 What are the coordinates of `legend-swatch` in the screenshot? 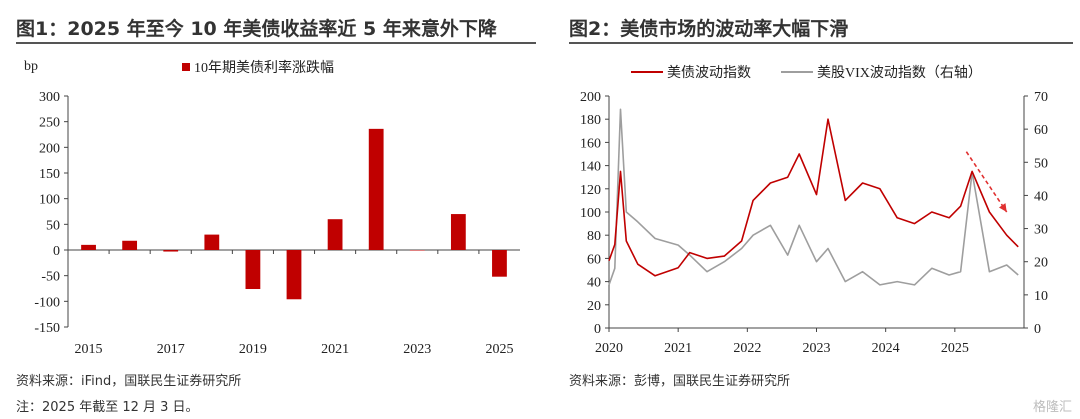 It's located at (186, 67).